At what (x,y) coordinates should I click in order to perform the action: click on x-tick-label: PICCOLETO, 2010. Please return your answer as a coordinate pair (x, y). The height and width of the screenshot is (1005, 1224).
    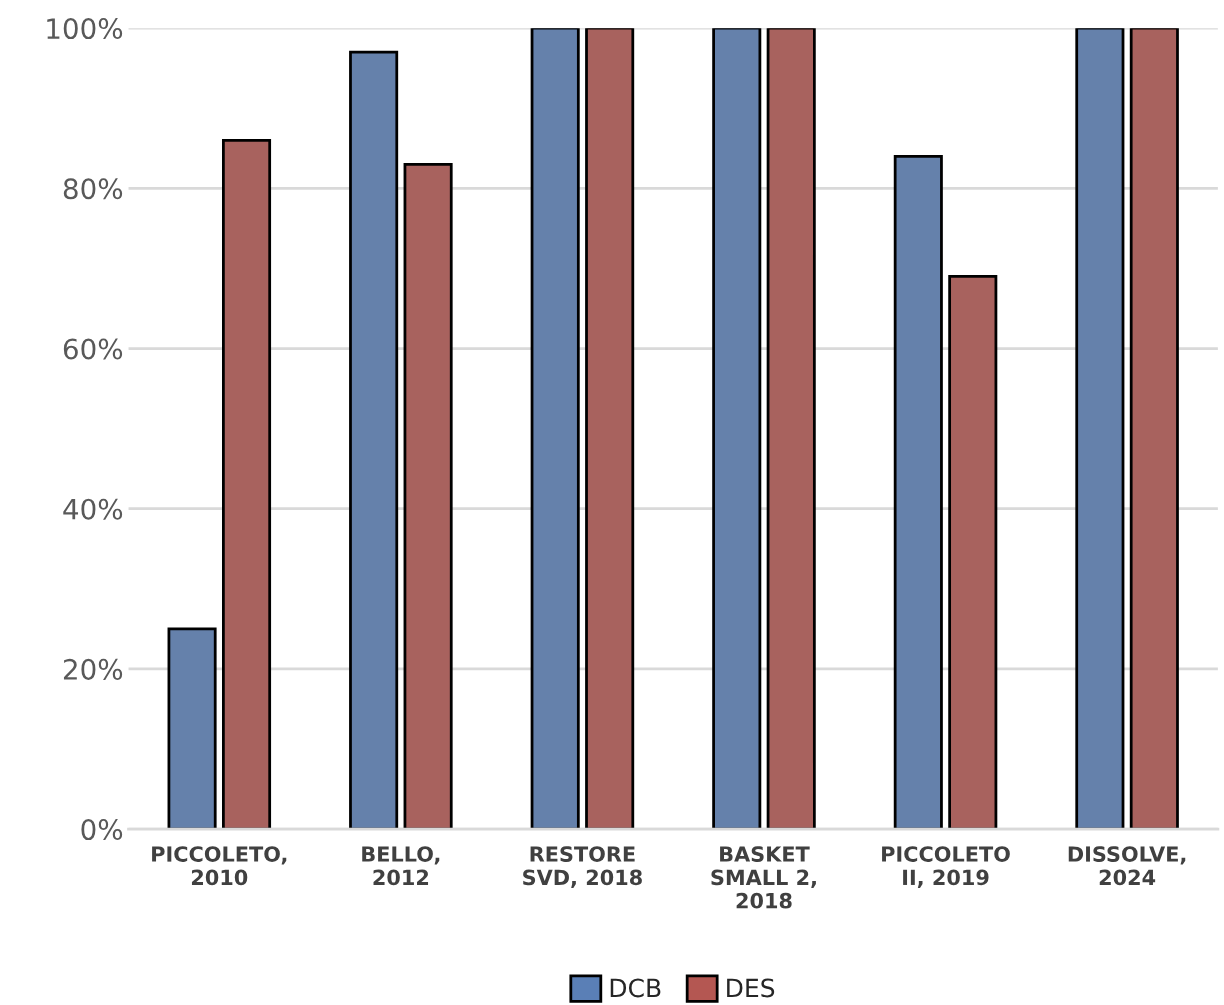
    Looking at the image, I should click on (219, 866).